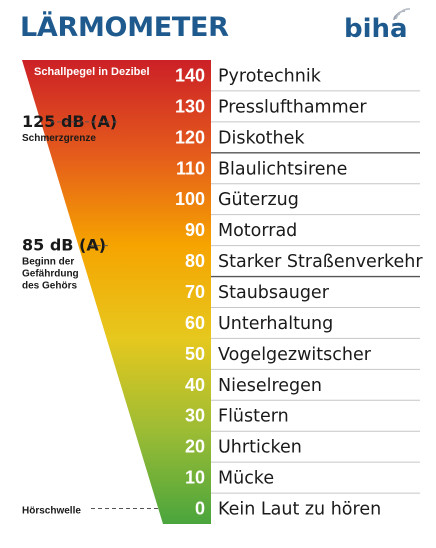  I want to click on decibel-value: 100, so click(190, 199).